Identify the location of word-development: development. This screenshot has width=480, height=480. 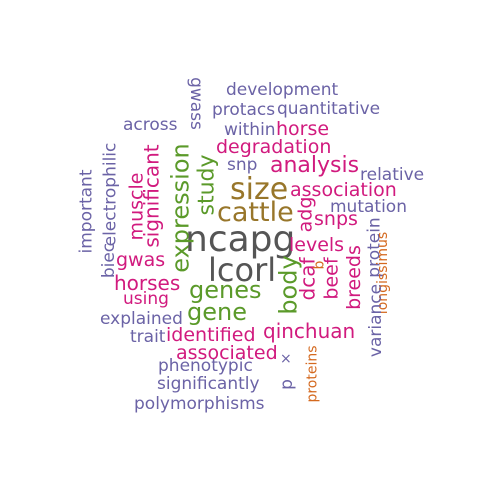
(282, 90).